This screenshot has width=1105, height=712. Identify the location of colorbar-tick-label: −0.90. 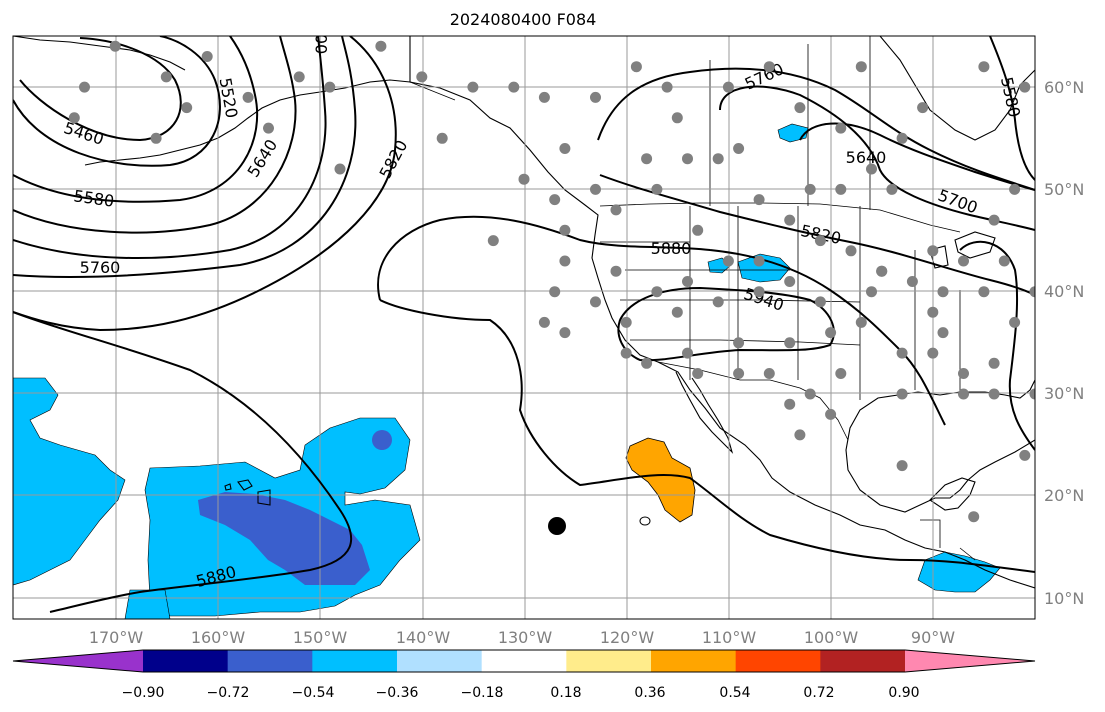
(143, 693).